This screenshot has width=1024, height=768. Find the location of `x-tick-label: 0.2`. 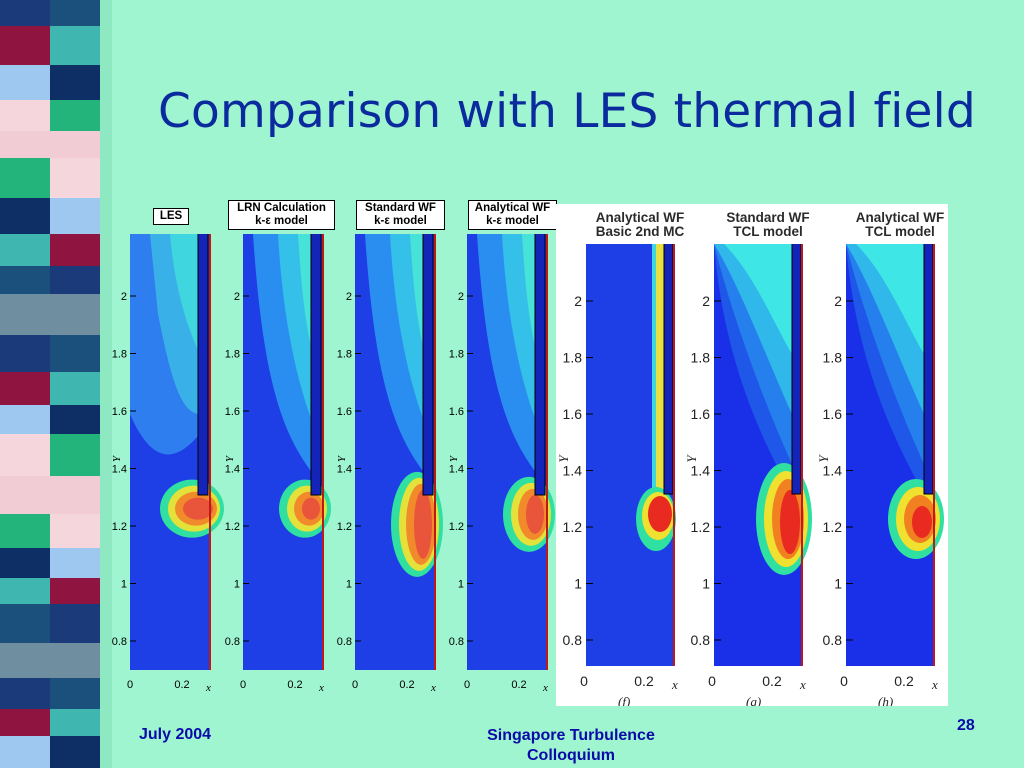

x-tick-label: 0.2 is located at coordinates (406, 685).